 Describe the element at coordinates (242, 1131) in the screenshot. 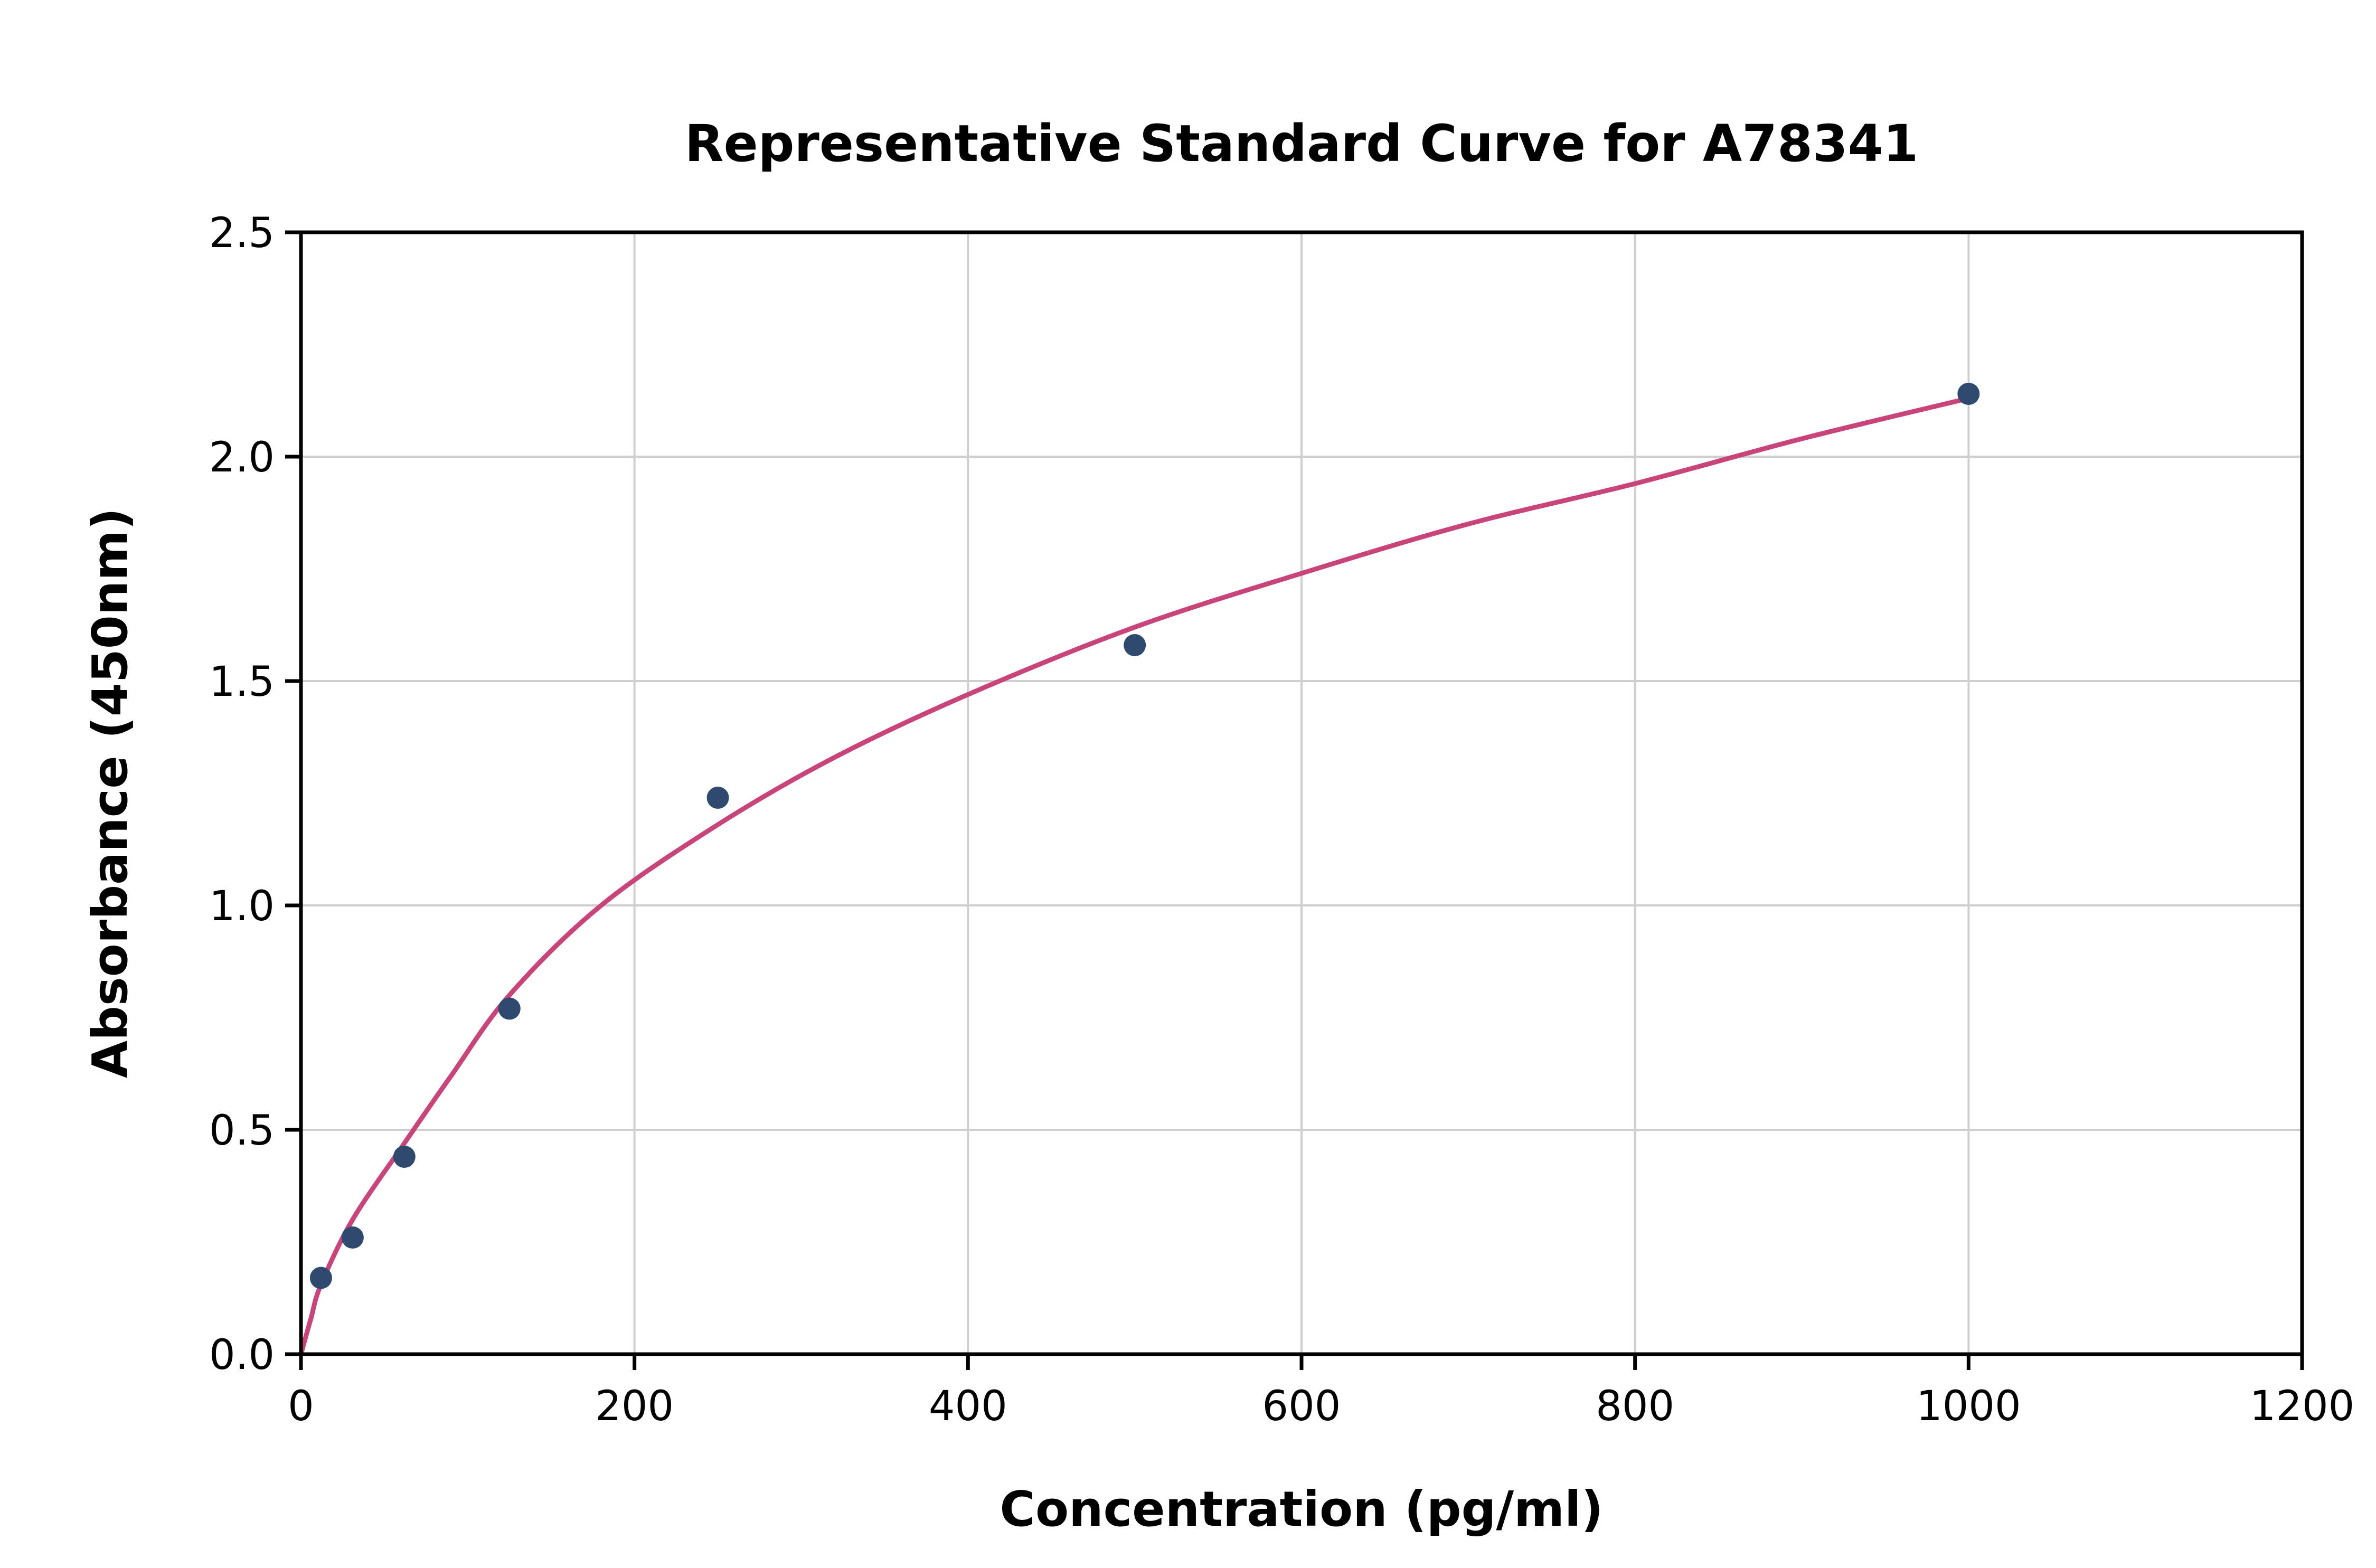

I see `y-tick-label: 0.5` at that location.